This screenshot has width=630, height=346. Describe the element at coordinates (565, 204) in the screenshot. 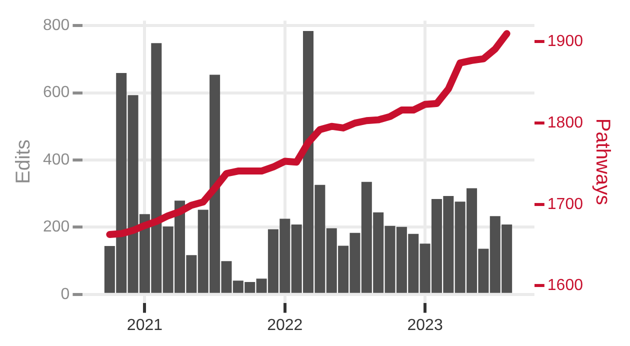

I see `y2-tick-label: 1700` at that location.